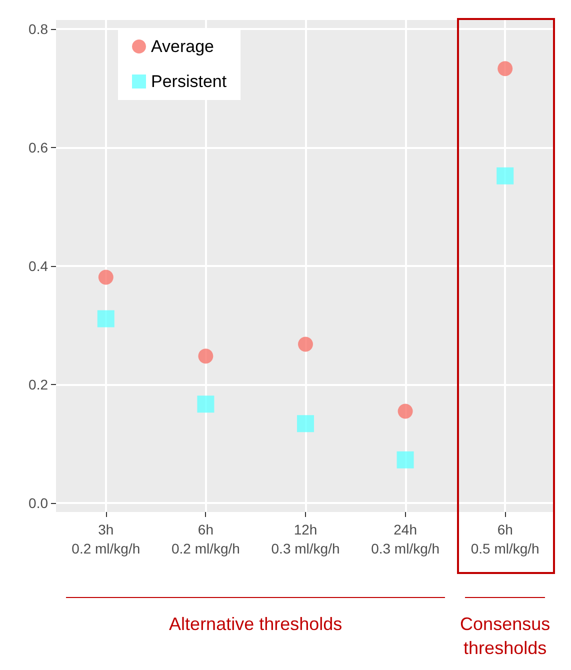  I want to click on text: Consensus thresholds, so click(505, 636).